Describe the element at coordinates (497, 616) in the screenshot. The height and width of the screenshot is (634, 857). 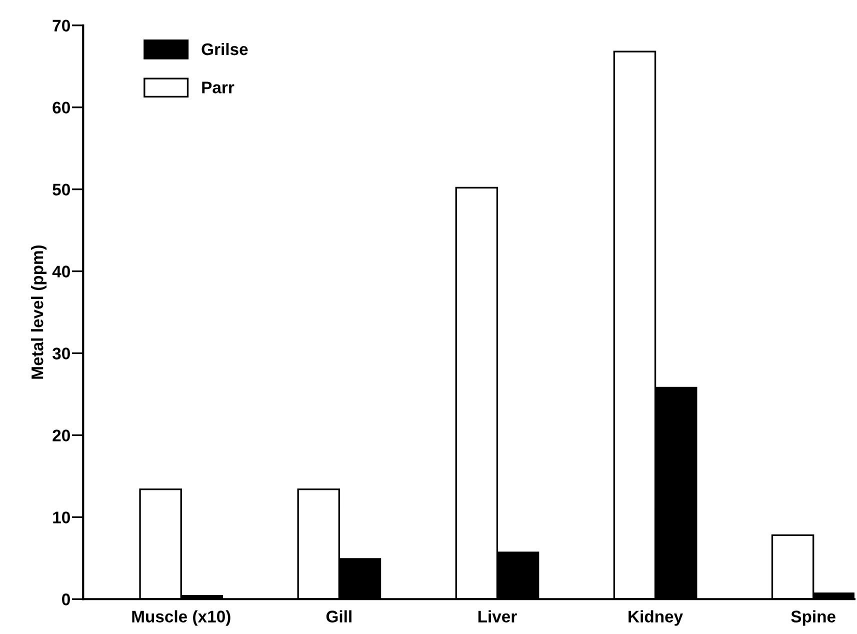
I see `x-tick-label: Liver` at that location.